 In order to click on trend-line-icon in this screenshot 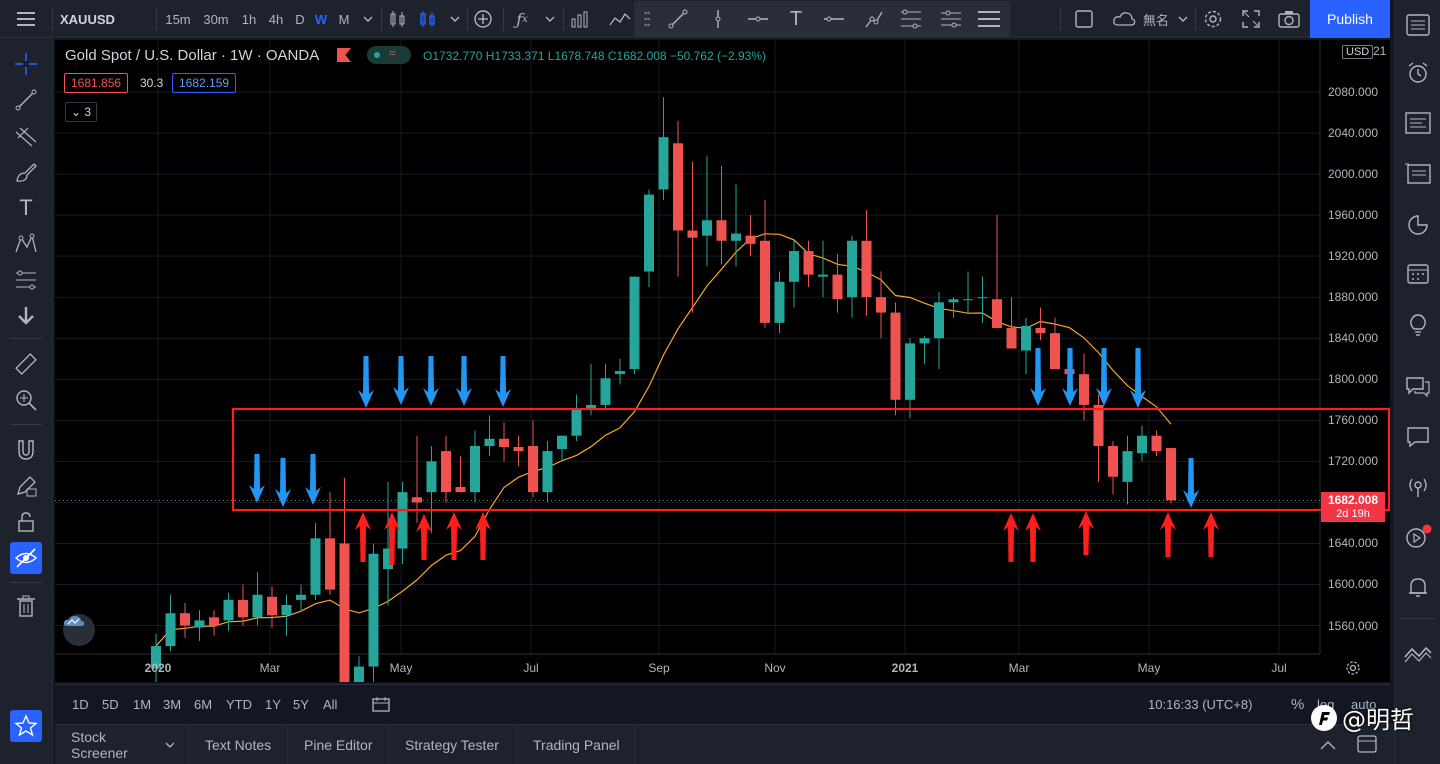, I will do `click(678, 19)`.